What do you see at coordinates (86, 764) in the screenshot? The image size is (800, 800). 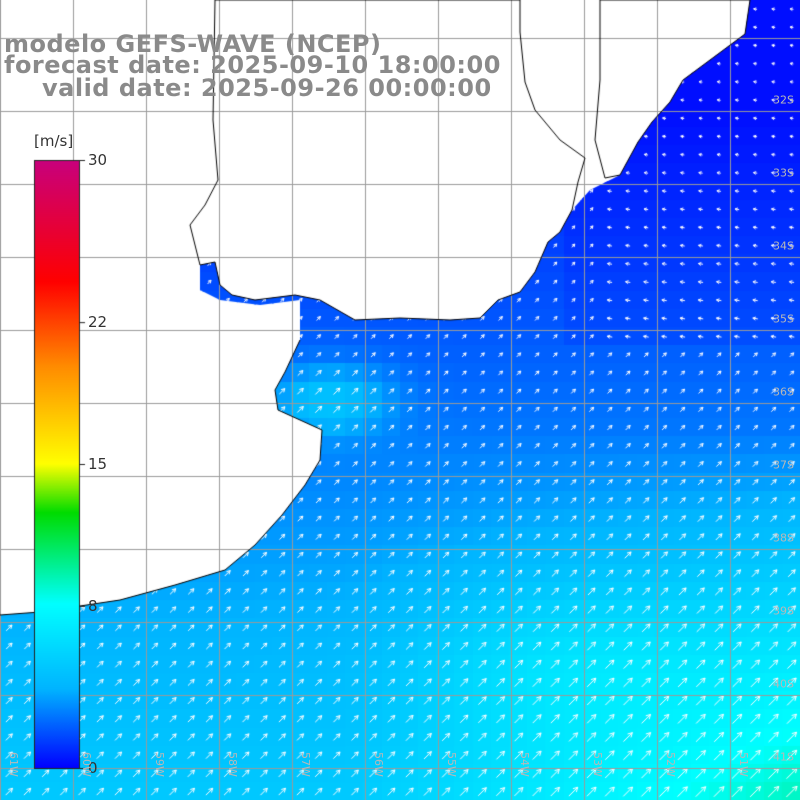 I see `longitude-label: 60W` at bounding box center [86, 764].